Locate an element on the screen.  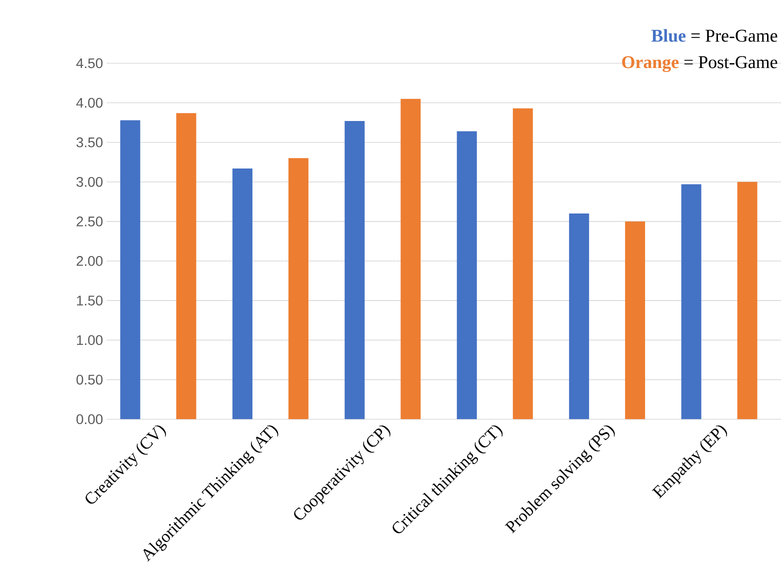
annotation: Orange = Post-Game is located at coordinates (700, 64).